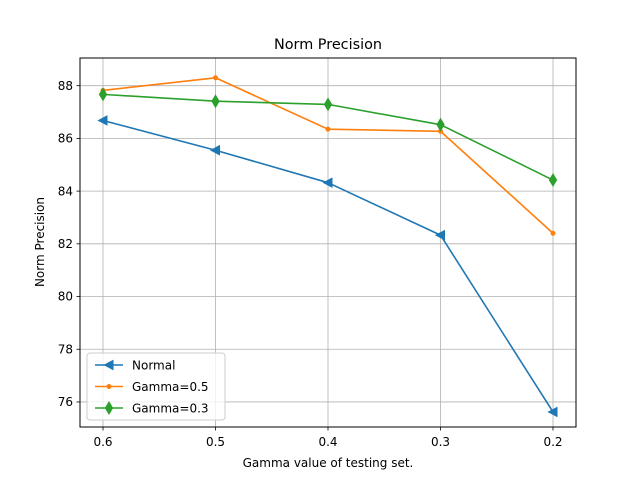  I want to click on y-axis-label: Norm Precision, so click(40, 242).